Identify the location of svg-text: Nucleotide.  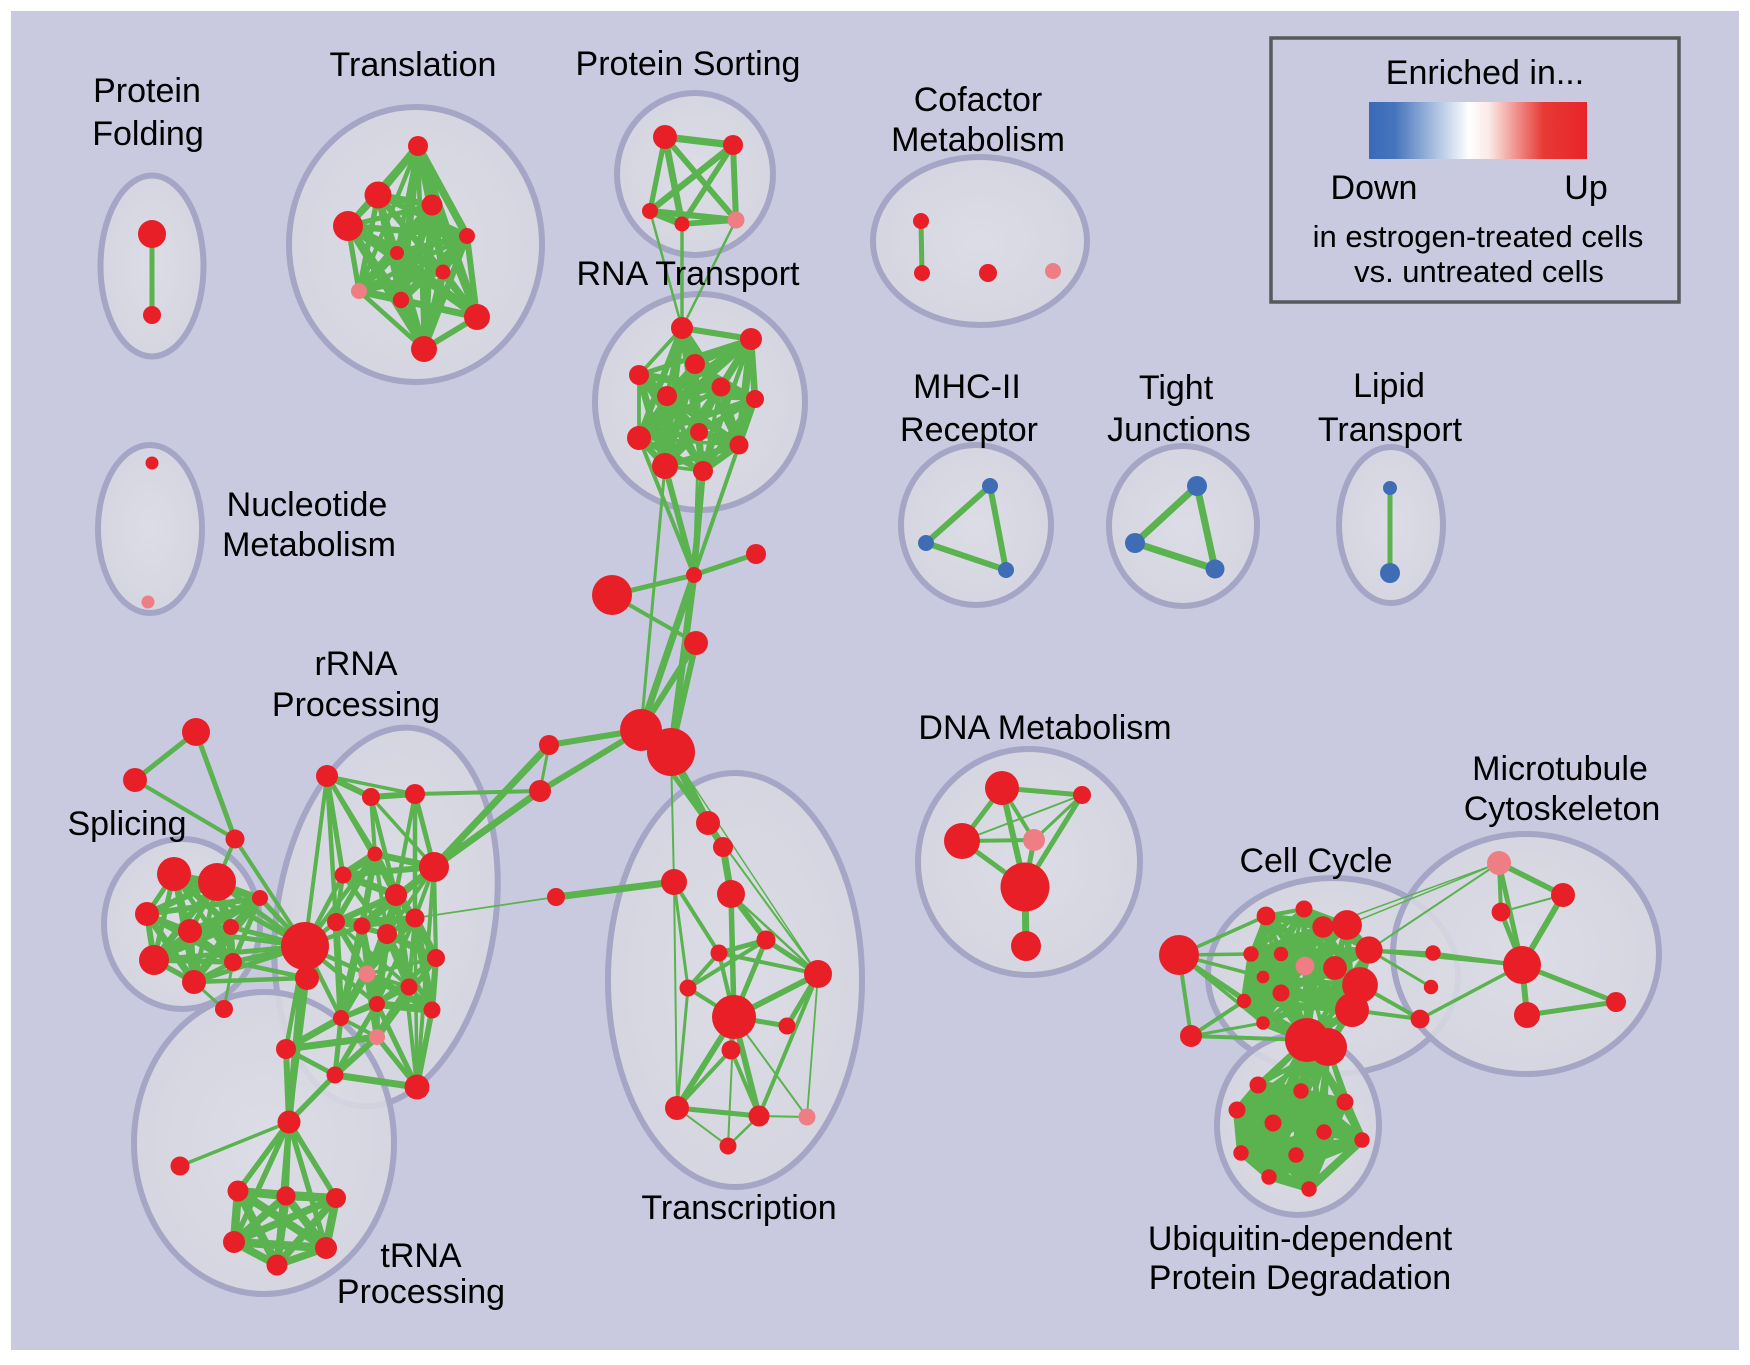
(307, 505).